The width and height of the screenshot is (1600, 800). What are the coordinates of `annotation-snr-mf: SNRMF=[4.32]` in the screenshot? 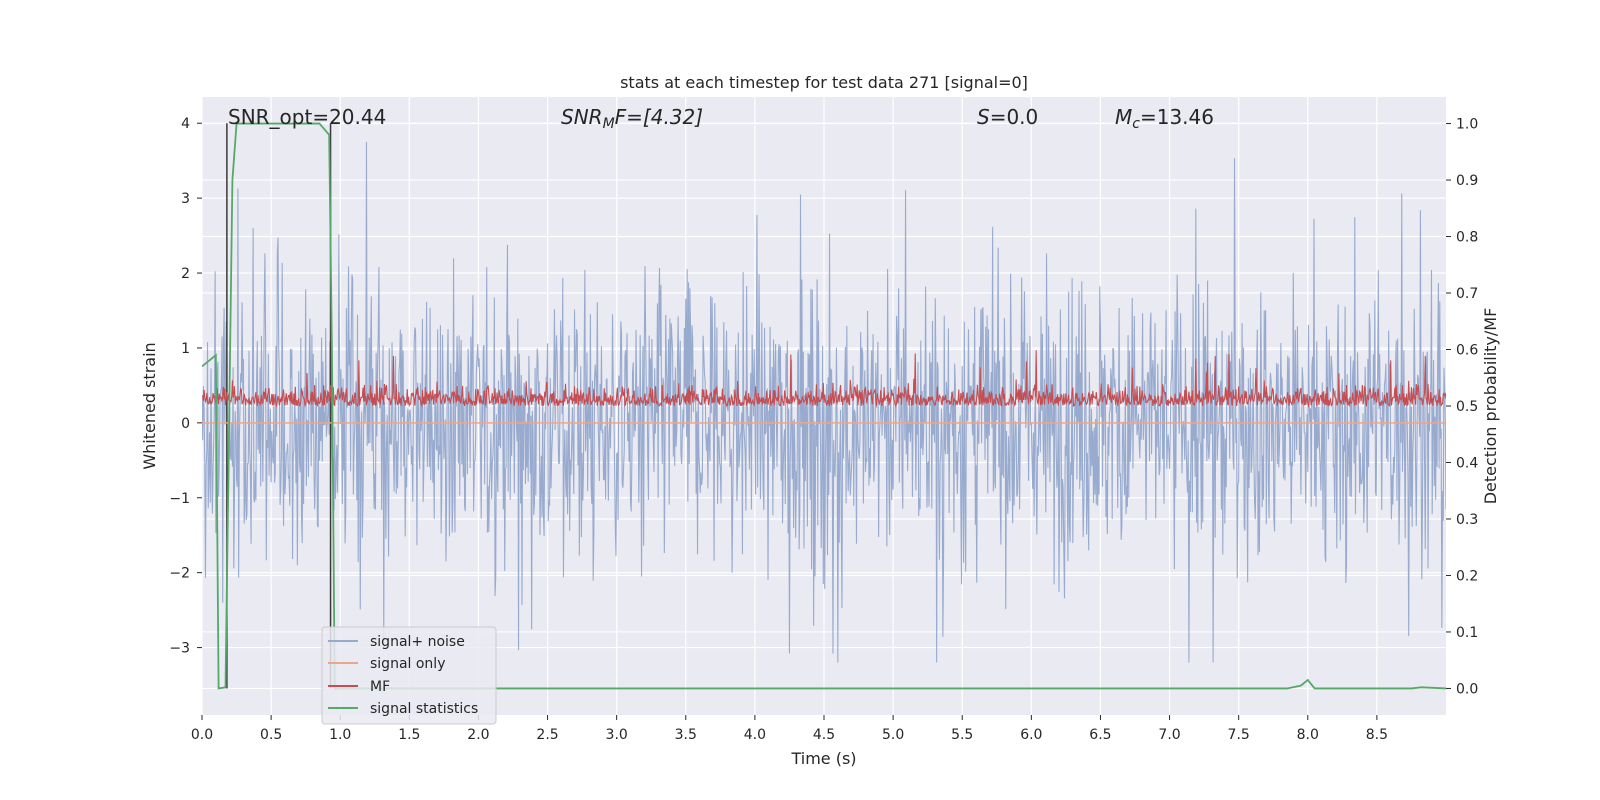 It's located at (632, 118).